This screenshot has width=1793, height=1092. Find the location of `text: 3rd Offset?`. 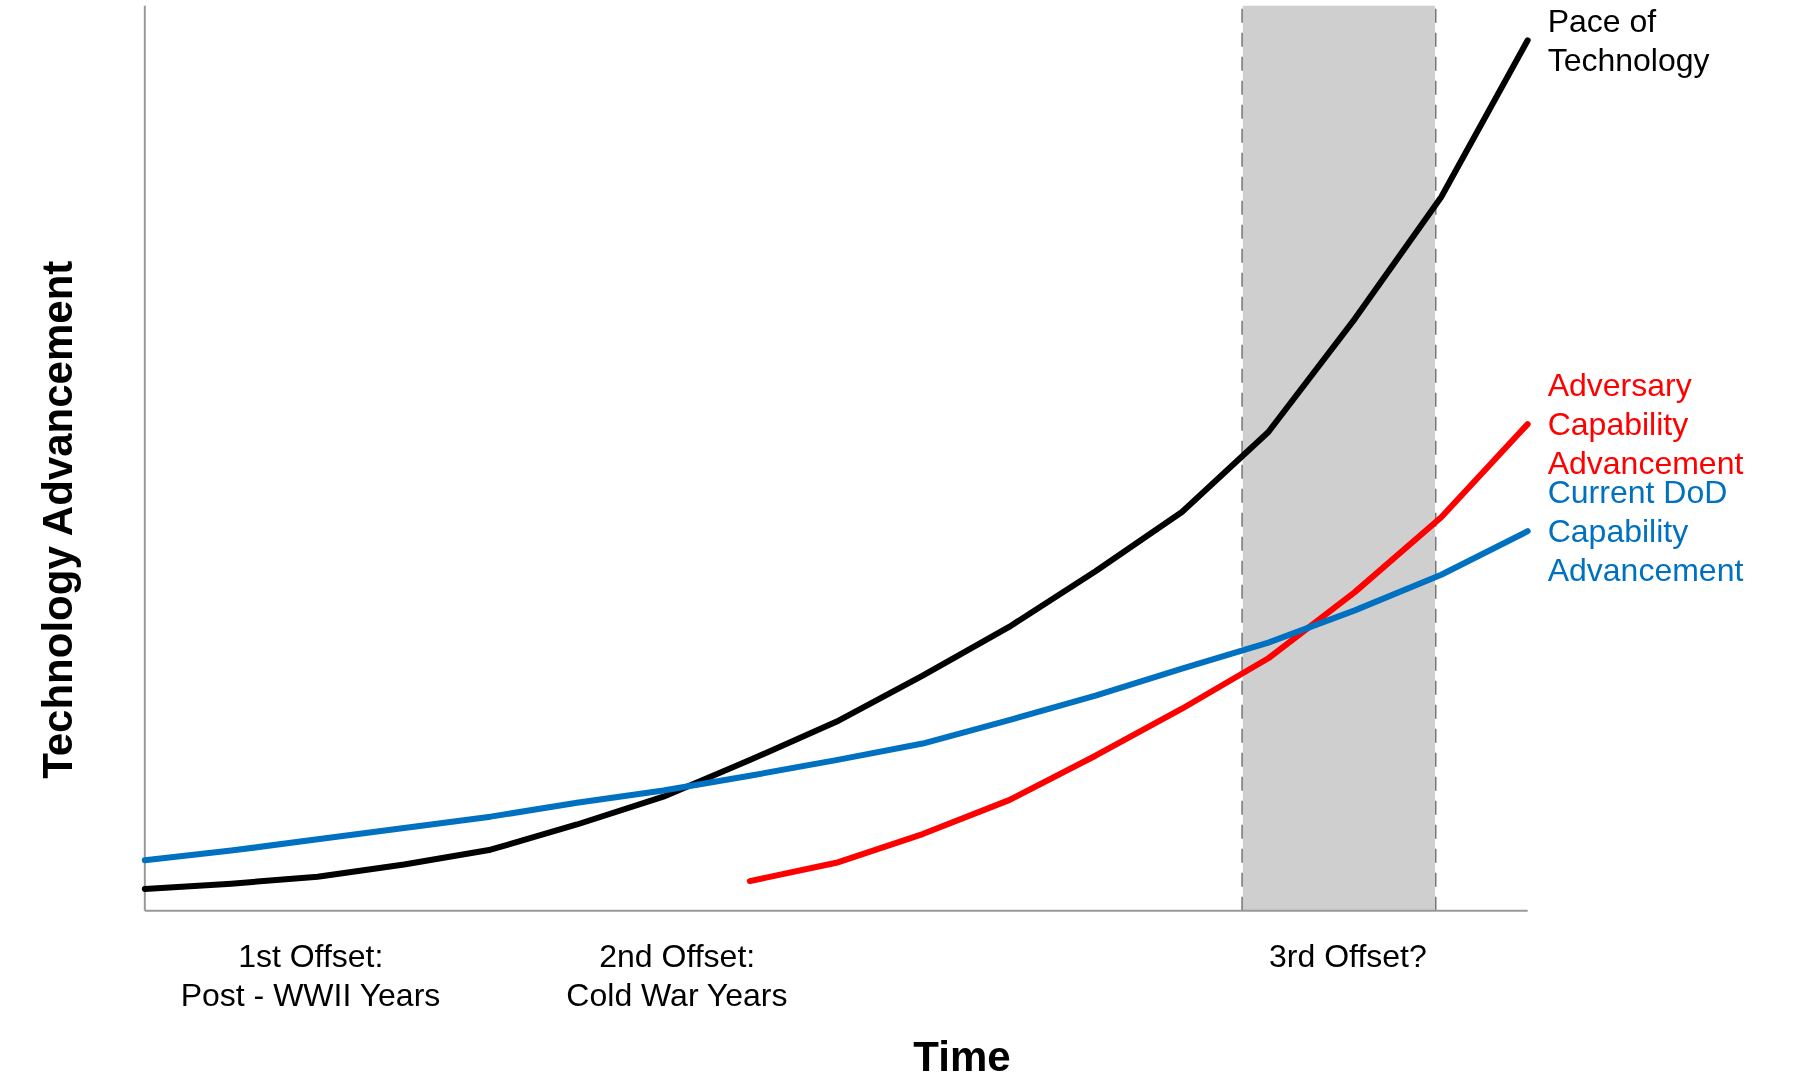

text: 3rd Offset? is located at coordinates (1348, 955).